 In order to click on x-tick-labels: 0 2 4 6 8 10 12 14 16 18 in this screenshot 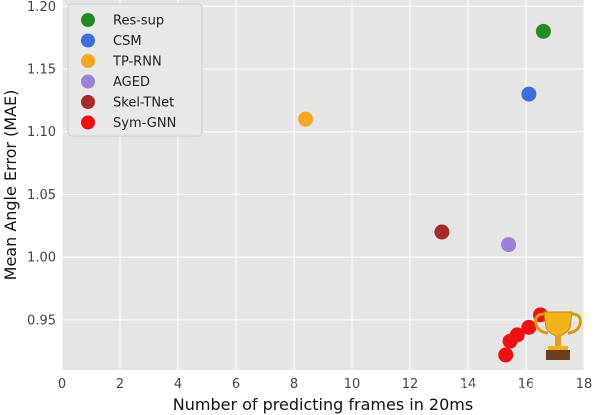, I will do `click(325, 384)`.